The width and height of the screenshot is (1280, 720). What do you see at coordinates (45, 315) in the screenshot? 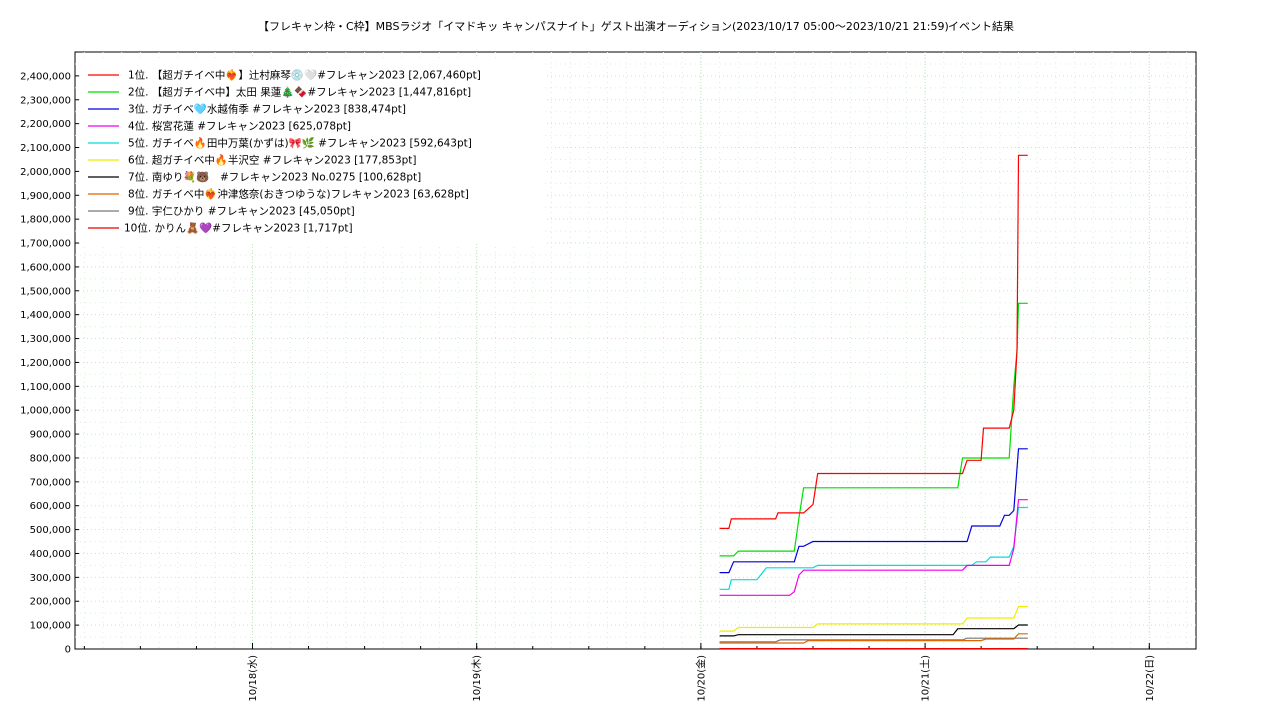
I see `y-tick-label: 1,400,000` at bounding box center [45, 315].